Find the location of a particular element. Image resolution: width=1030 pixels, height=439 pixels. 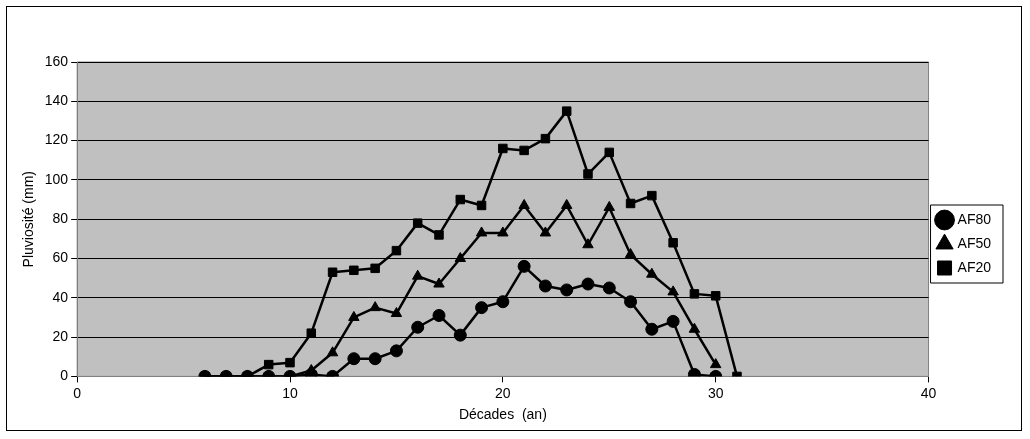

x-tick-label: 30 is located at coordinates (715, 392).